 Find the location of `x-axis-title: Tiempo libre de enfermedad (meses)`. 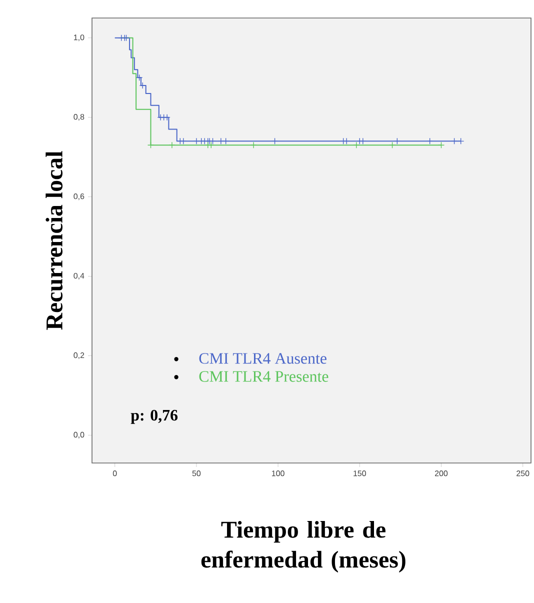

x-axis-title: Tiempo libre de enfermedad (meses) is located at coordinates (303, 547).